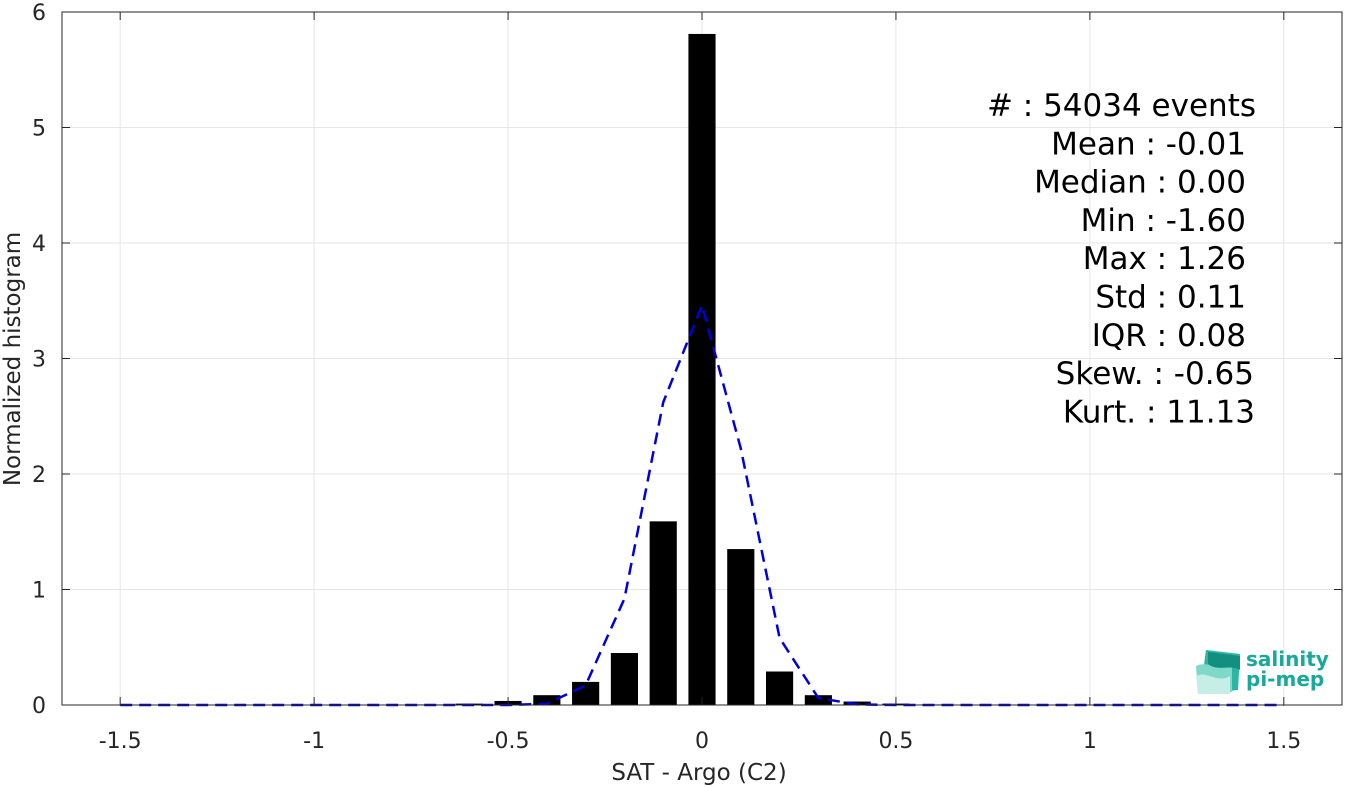 The image size is (1345, 787). Describe the element at coordinates (120, 741) in the screenshot. I see `x-tick-label-0: -1.5` at that location.